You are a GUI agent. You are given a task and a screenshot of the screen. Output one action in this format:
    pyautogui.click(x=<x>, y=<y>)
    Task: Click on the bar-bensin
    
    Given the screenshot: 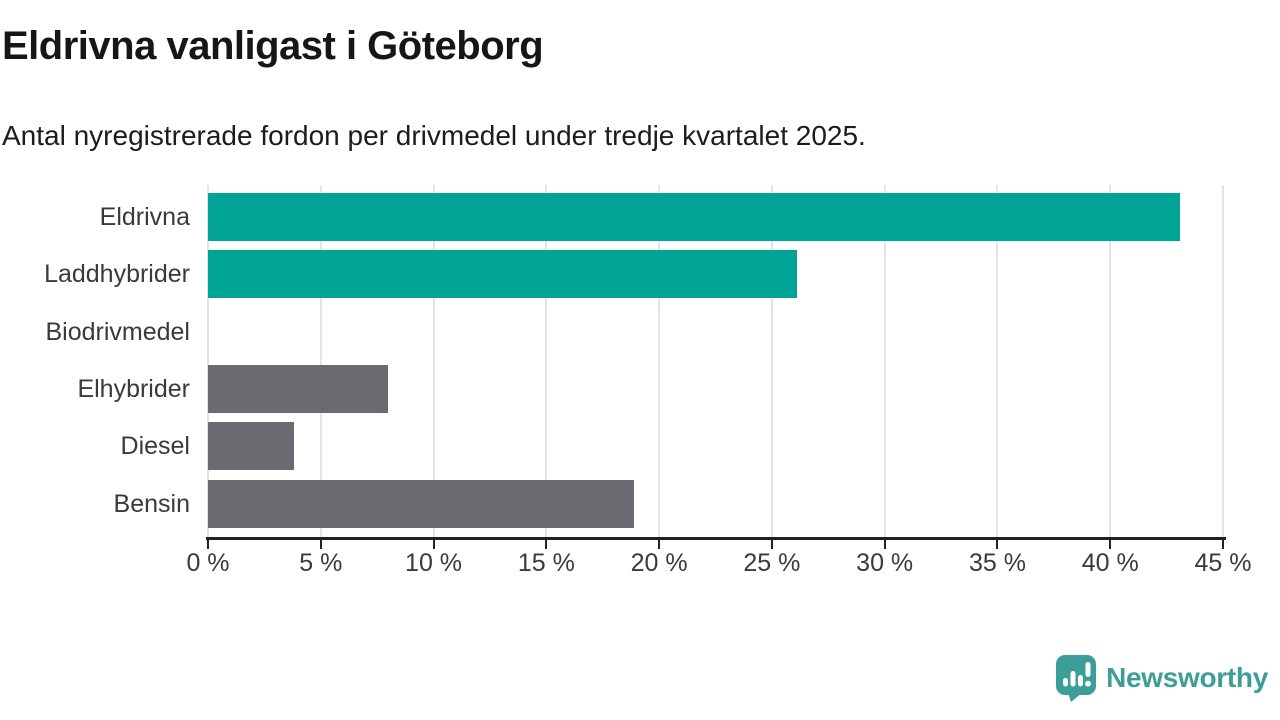 What is the action you would take?
    pyautogui.click(x=421, y=503)
    